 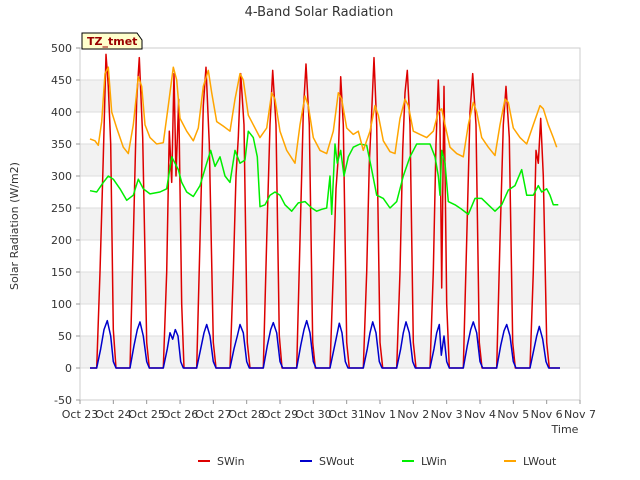 What do you see at coordinates (377, 461) in the screenshot?
I see `legend: SWin SWout LWin LWout` at bounding box center [377, 461].